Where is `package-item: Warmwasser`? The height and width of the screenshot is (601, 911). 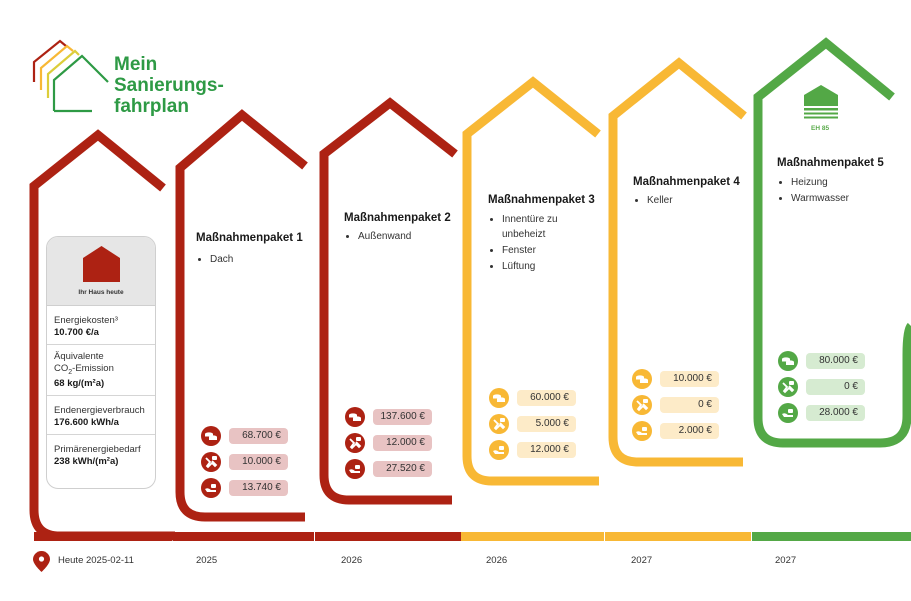 package-item: Warmwasser is located at coordinates (846, 198).